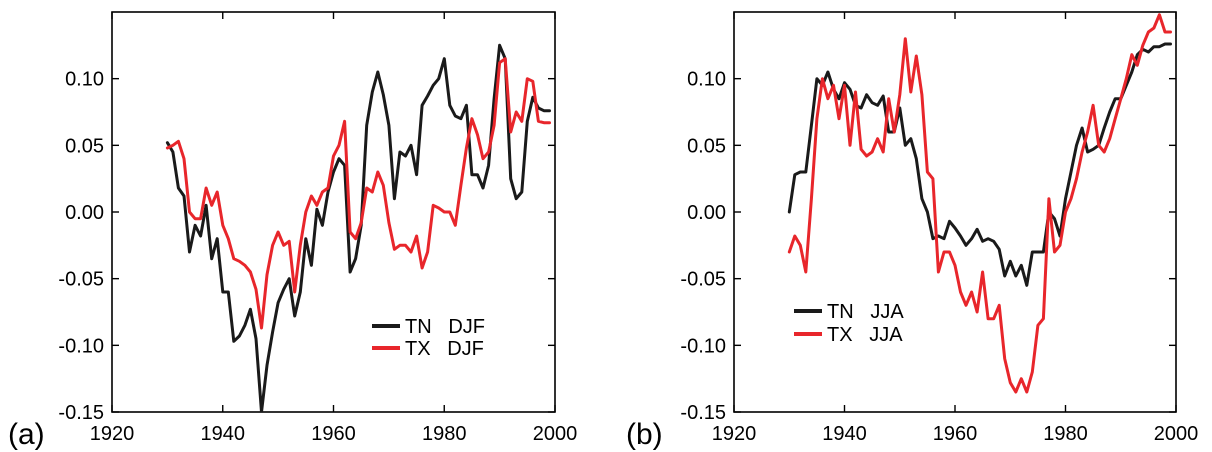 This screenshot has width=1212, height=452. I want to click on panel-label: (a), so click(26, 434).